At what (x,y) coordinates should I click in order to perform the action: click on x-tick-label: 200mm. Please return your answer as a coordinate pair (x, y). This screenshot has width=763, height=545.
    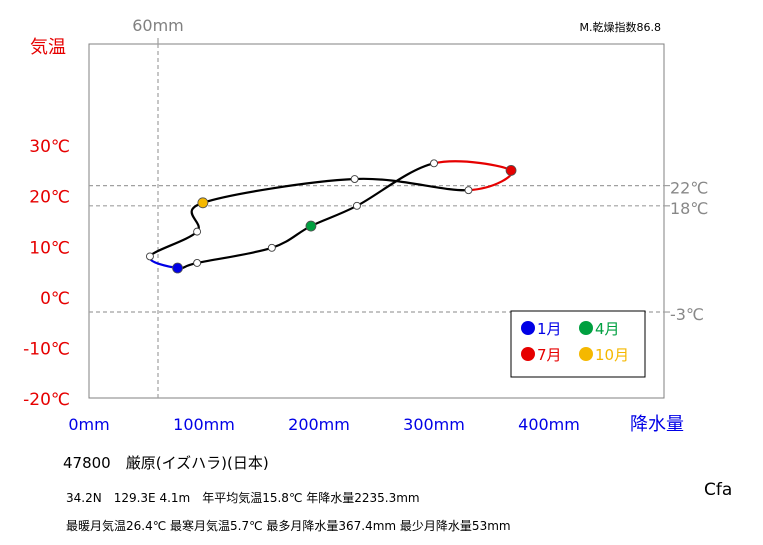
    Looking at the image, I should click on (319, 424).